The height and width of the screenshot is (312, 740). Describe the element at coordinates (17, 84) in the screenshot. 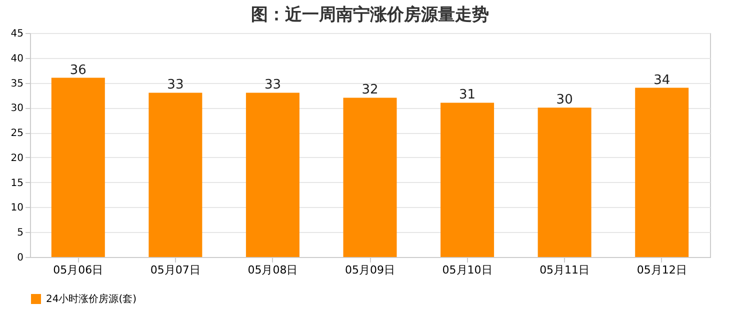

I see `y-tick-label: 35` at that location.